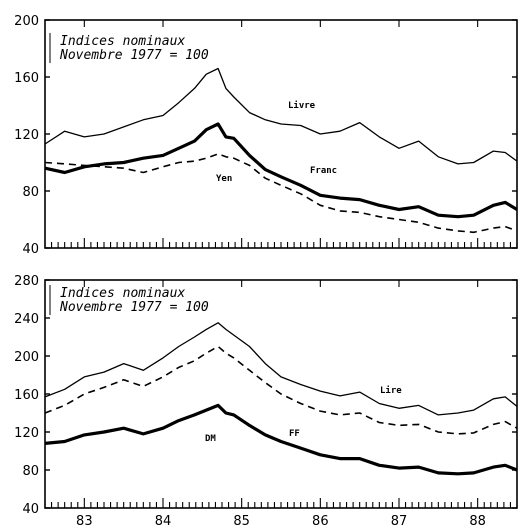  Describe the element at coordinates (294, 434) in the screenshot. I see `series-label-ff: FF` at that location.